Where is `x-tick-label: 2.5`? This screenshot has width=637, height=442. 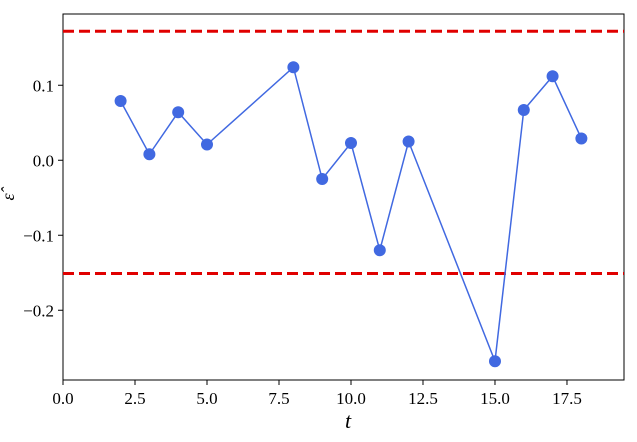
x-tick-label: 2.5 is located at coordinates (134, 398).